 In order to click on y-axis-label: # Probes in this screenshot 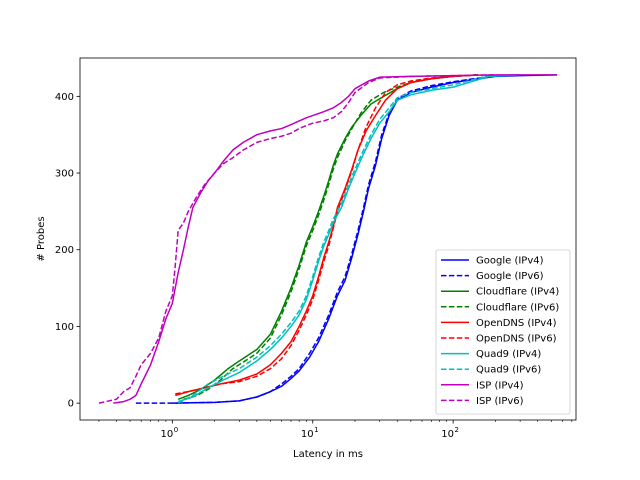, I will do `click(41, 238)`.